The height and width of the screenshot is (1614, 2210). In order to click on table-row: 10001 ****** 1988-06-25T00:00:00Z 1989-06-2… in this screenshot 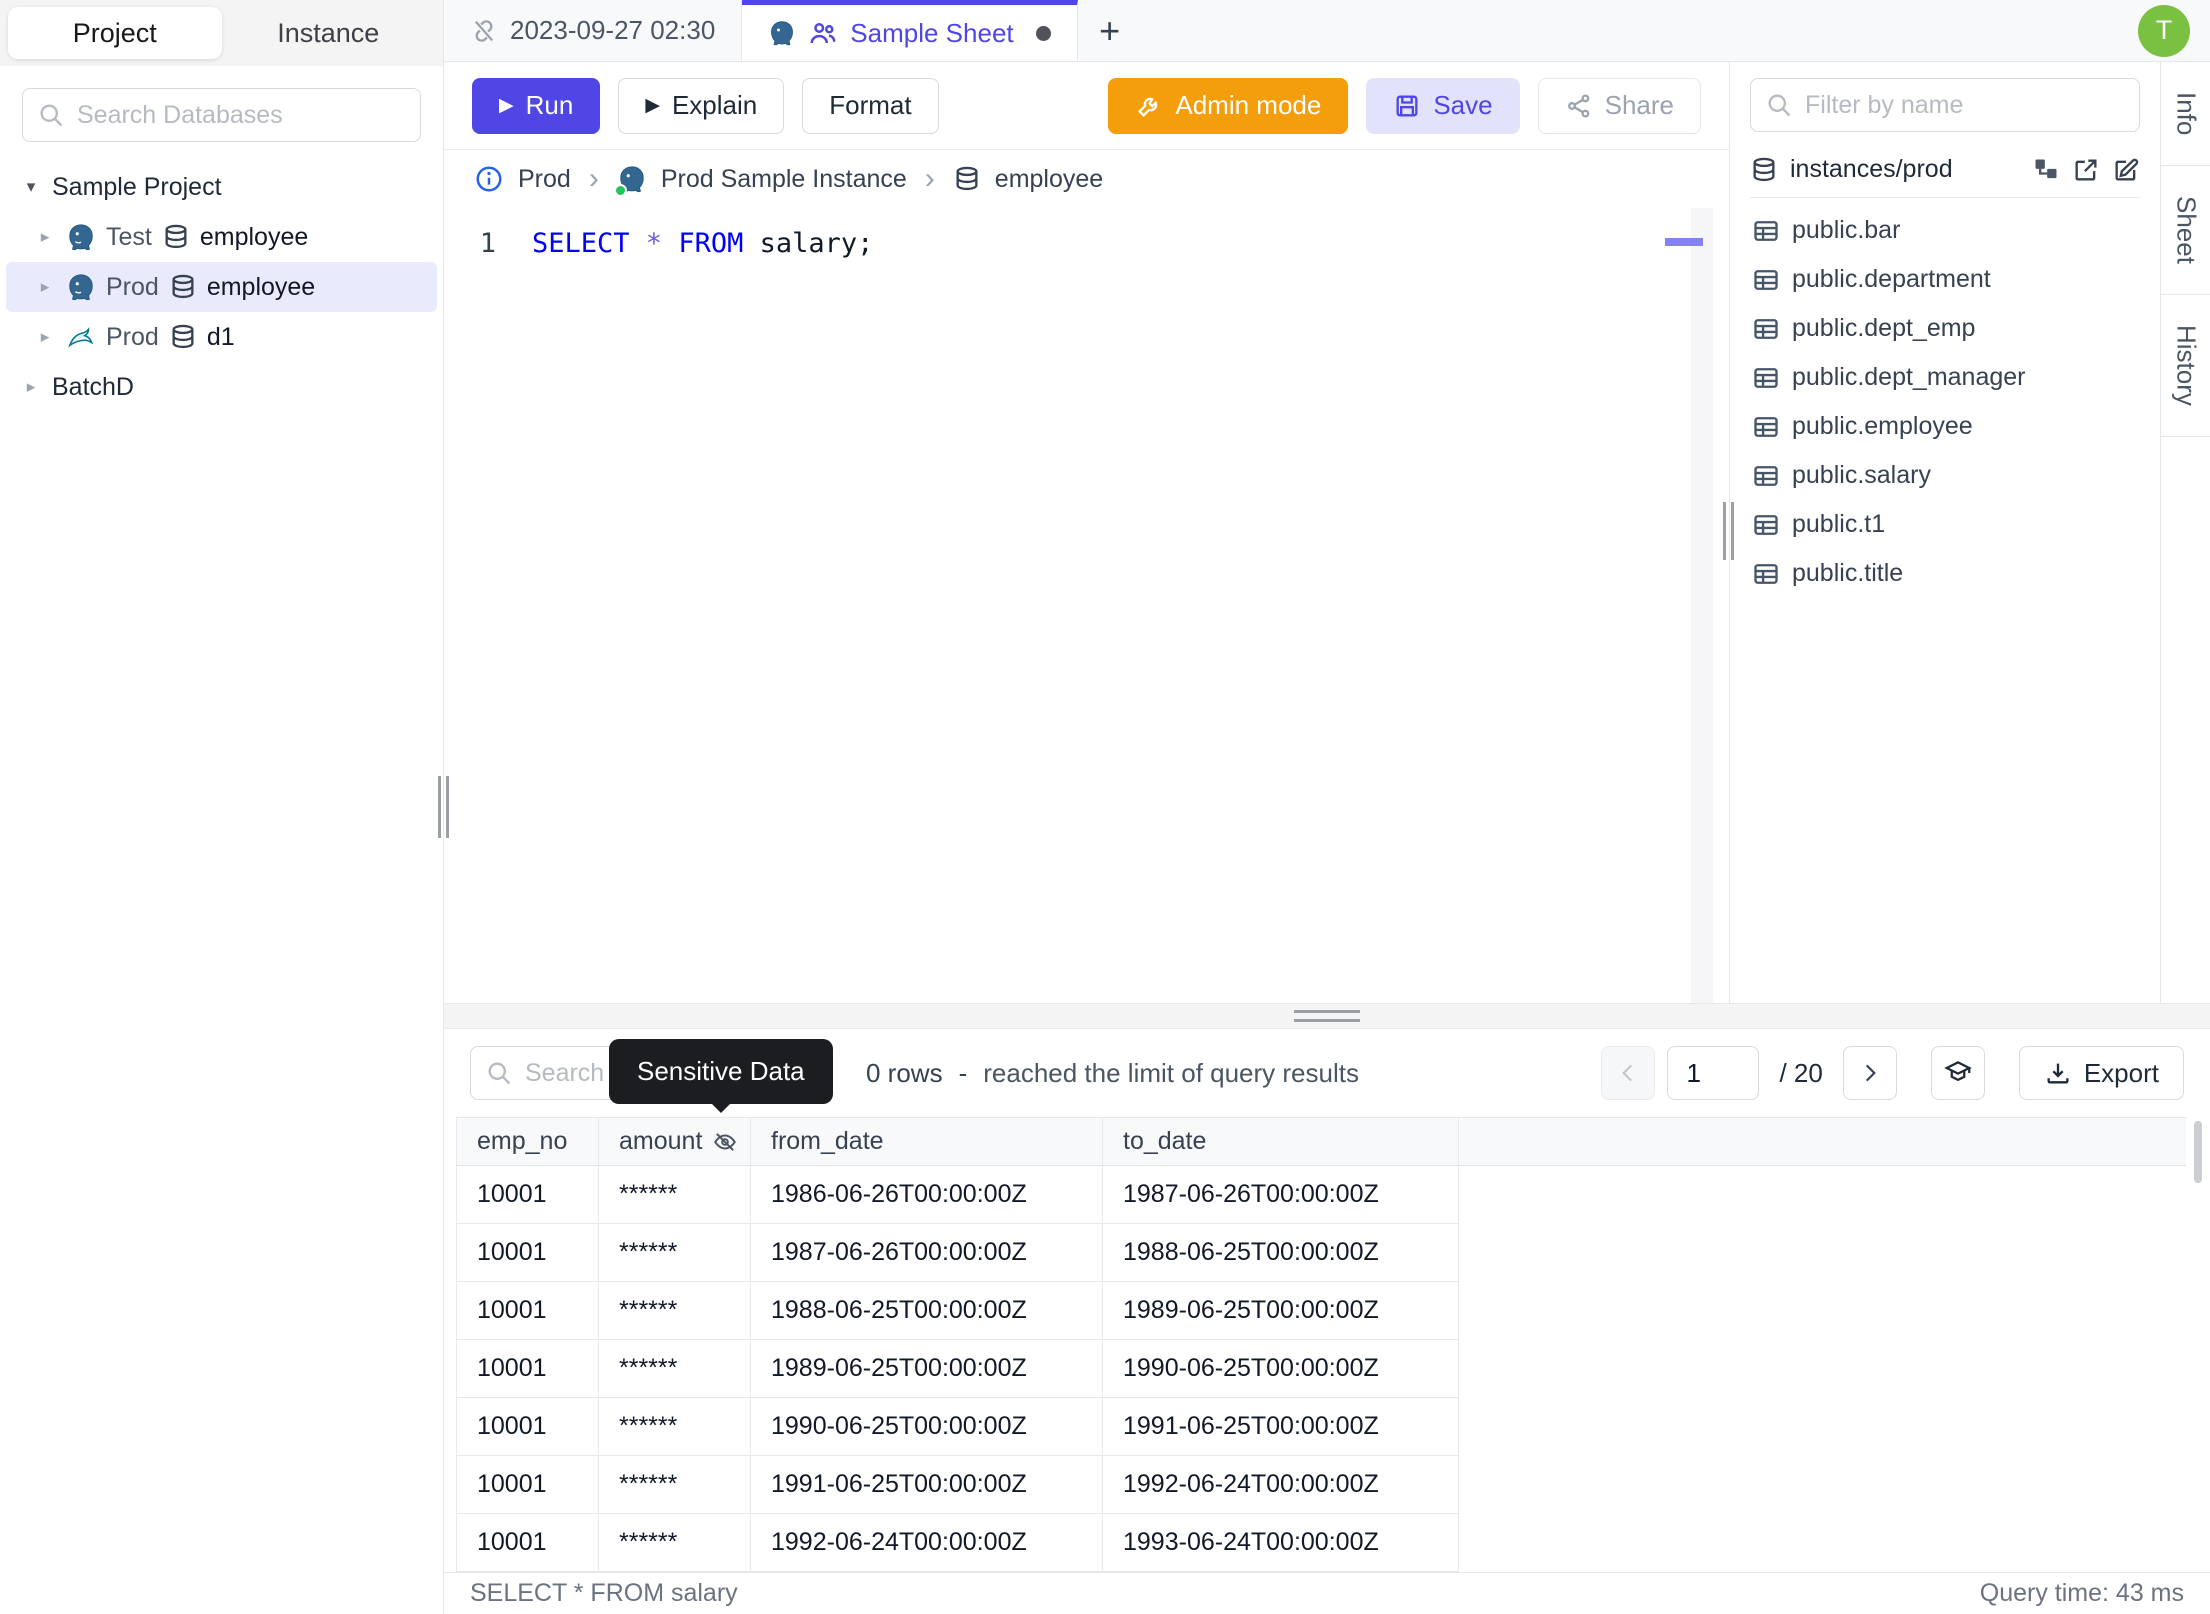, I will do `click(1321, 1310)`.